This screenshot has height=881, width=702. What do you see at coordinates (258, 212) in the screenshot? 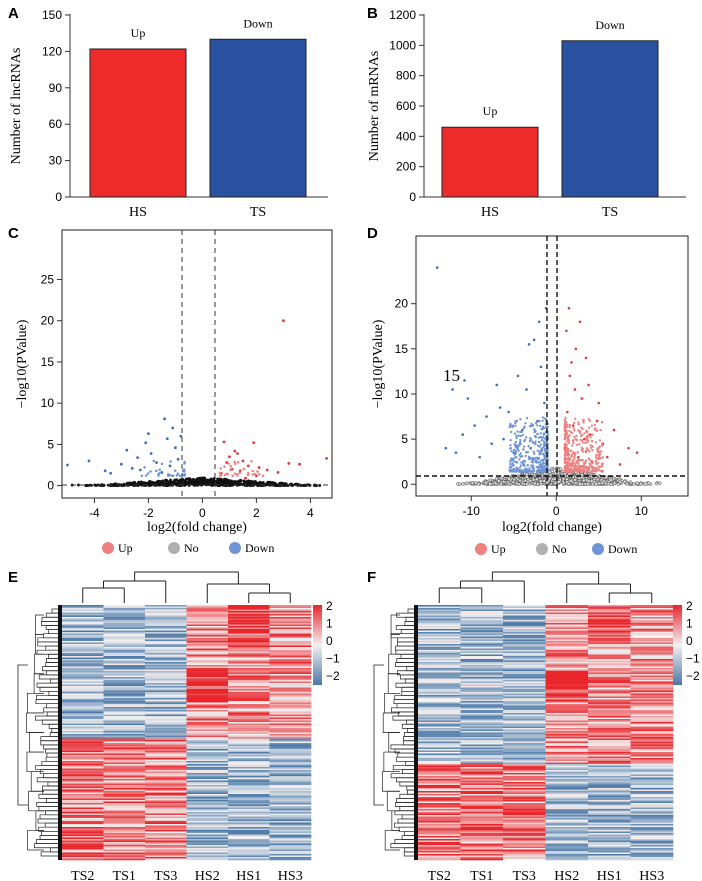
I see `x-tick-a-ts: TS` at bounding box center [258, 212].